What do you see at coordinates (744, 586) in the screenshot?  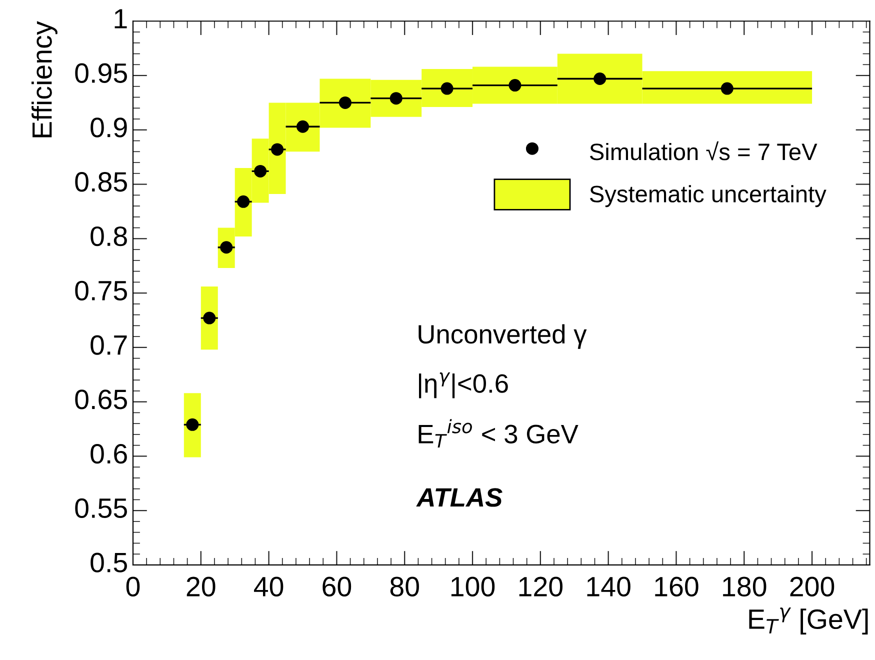 I see `x-tick-label: 180` at bounding box center [744, 586].